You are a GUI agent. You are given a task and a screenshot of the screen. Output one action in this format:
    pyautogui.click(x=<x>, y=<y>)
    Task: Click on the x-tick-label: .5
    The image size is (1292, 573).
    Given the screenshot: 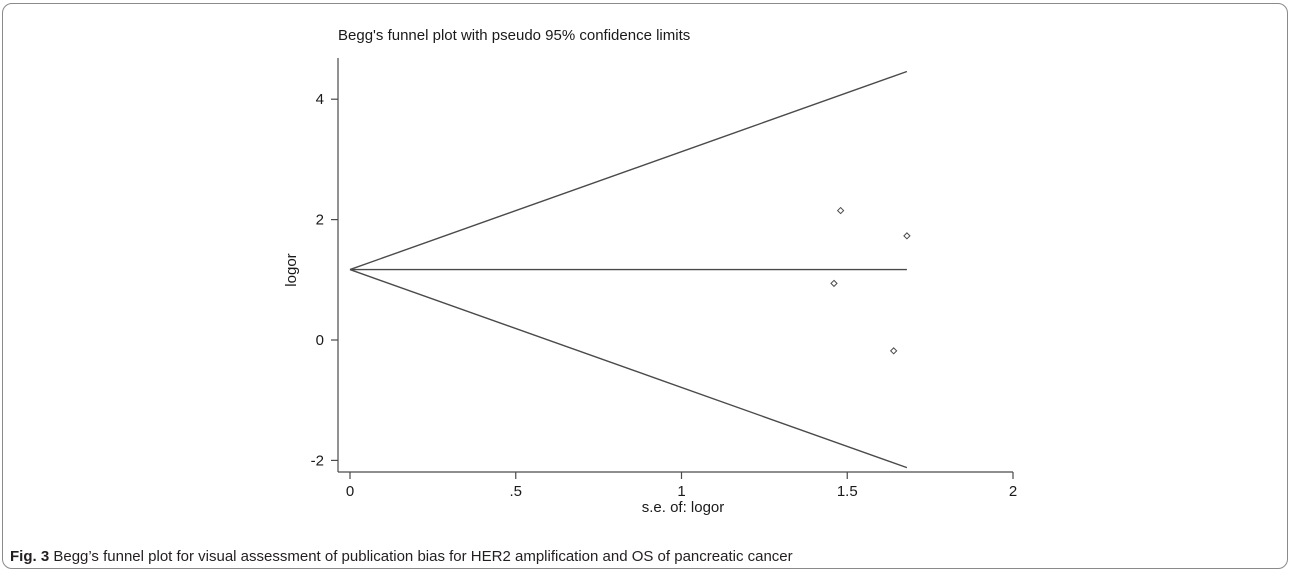 What is the action you would take?
    pyautogui.click(x=515, y=491)
    